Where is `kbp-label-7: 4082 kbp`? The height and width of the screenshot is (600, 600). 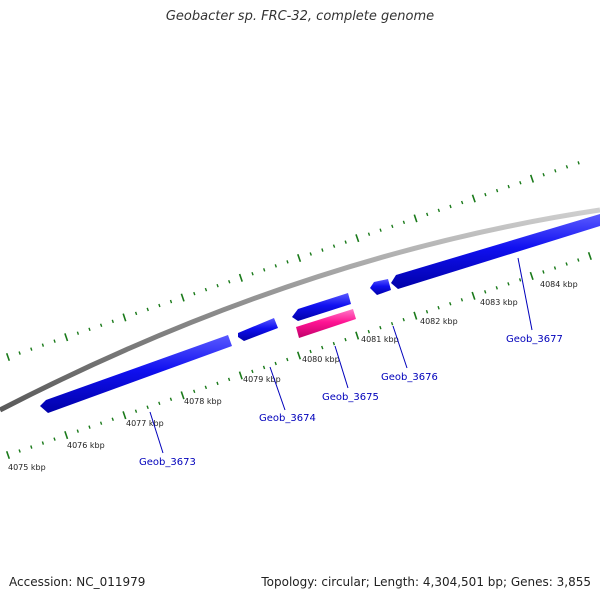
kbp-label-7: 4082 kbp is located at coordinates (439, 321).